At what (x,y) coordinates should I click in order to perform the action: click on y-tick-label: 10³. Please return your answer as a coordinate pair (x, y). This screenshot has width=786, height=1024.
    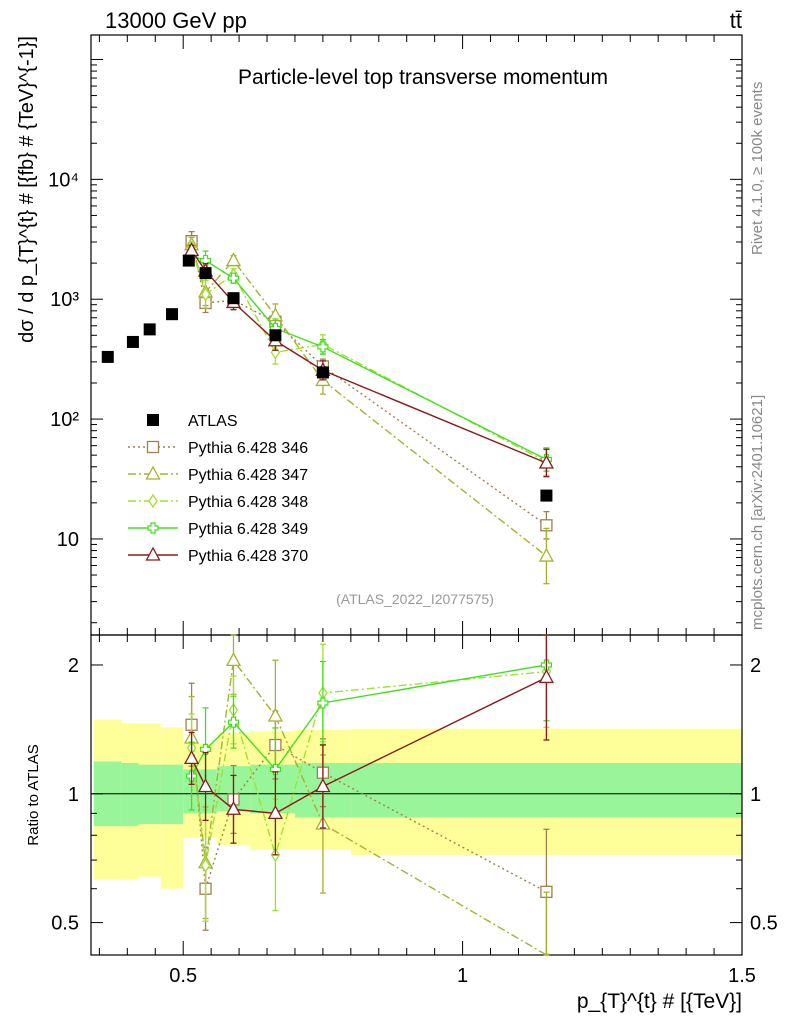
    Looking at the image, I should click on (64, 300).